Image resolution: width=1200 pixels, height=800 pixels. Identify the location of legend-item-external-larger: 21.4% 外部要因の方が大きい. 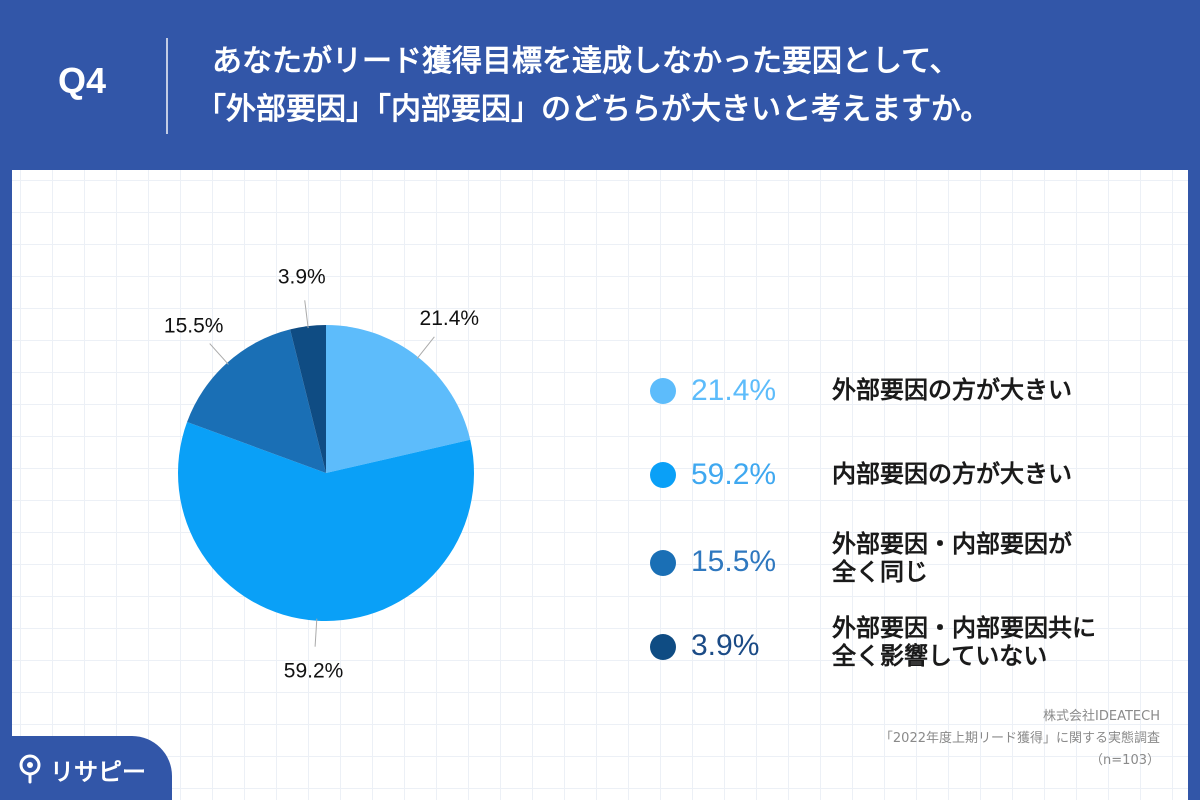
(917, 397).